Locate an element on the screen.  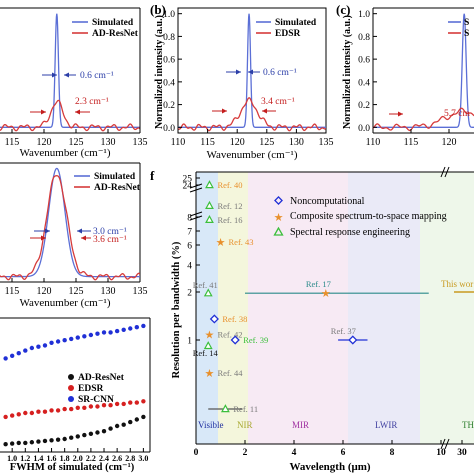
panel-f-ref11-triangle-marker is located at coordinates (225, 408).